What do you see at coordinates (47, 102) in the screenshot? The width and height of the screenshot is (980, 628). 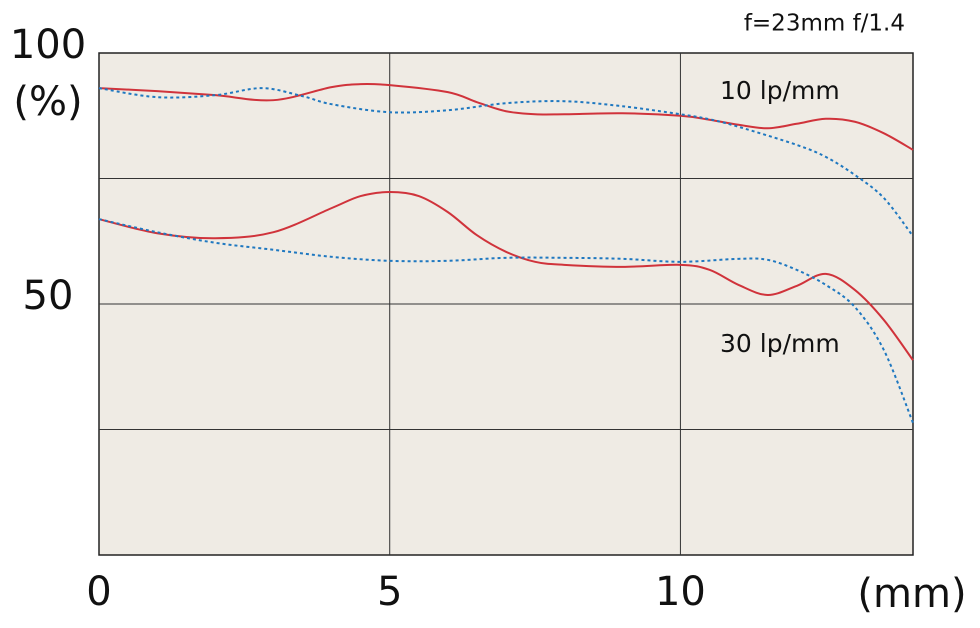 I see `y-axis-label: (%)` at bounding box center [47, 102].